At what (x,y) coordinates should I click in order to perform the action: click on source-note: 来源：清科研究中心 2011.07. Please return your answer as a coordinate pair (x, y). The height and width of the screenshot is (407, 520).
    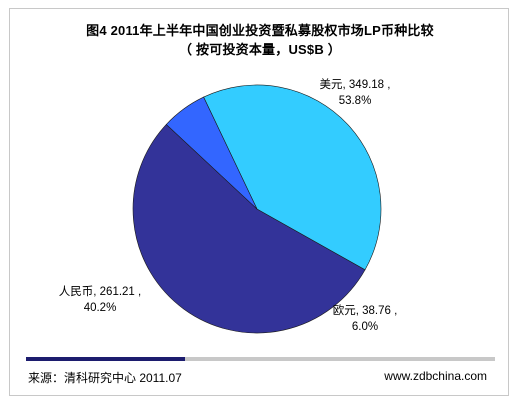
    Looking at the image, I should click on (105, 378).